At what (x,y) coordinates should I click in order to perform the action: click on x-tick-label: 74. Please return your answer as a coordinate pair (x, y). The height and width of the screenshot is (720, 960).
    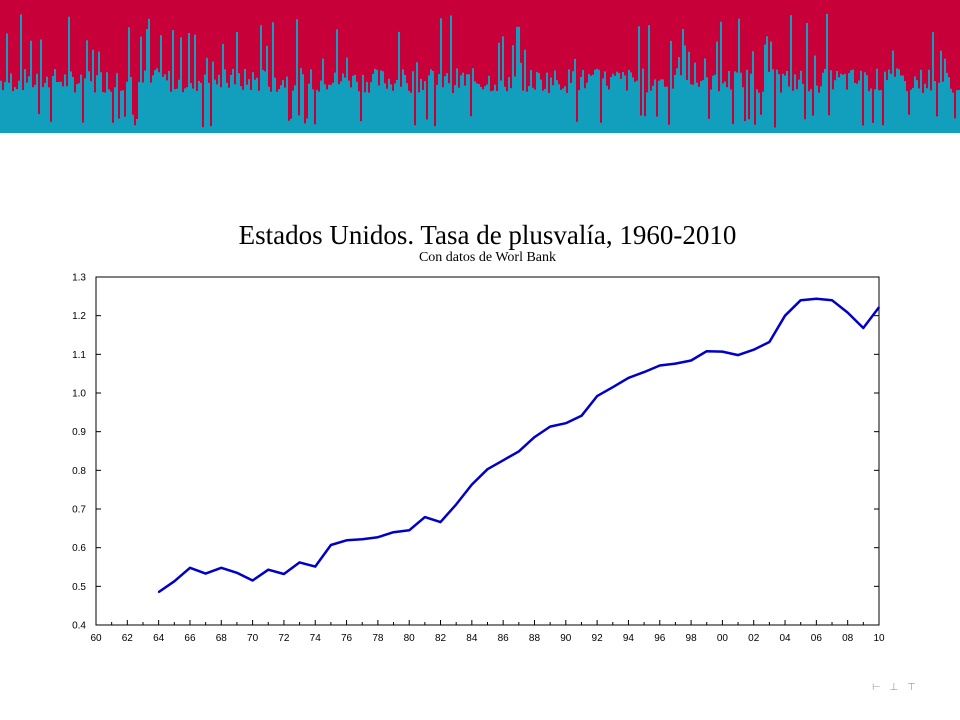
    Looking at the image, I should click on (316, 638).